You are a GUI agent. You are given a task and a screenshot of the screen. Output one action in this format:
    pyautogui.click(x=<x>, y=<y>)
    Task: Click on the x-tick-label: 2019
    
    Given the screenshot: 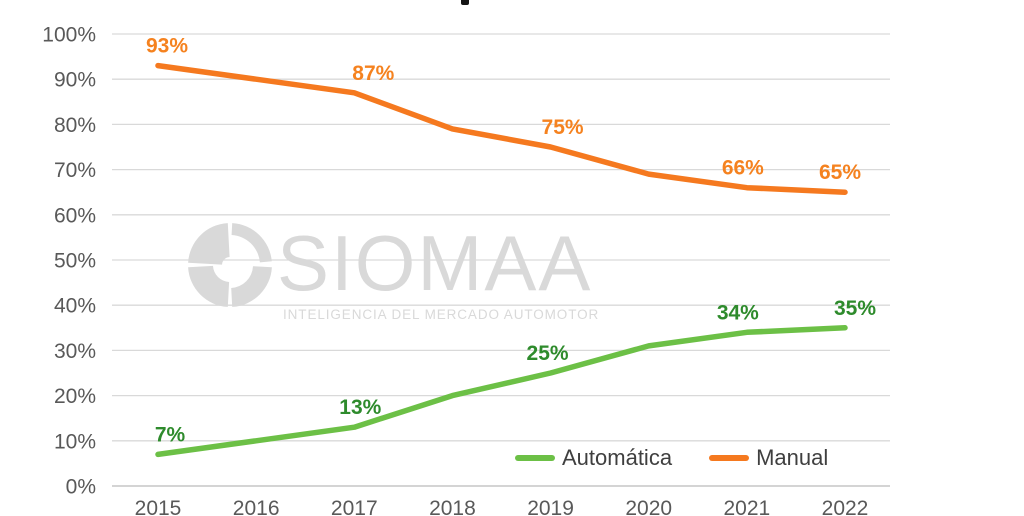 What is the action you would take?
    pyautogui.click(x=550, y=506)
    